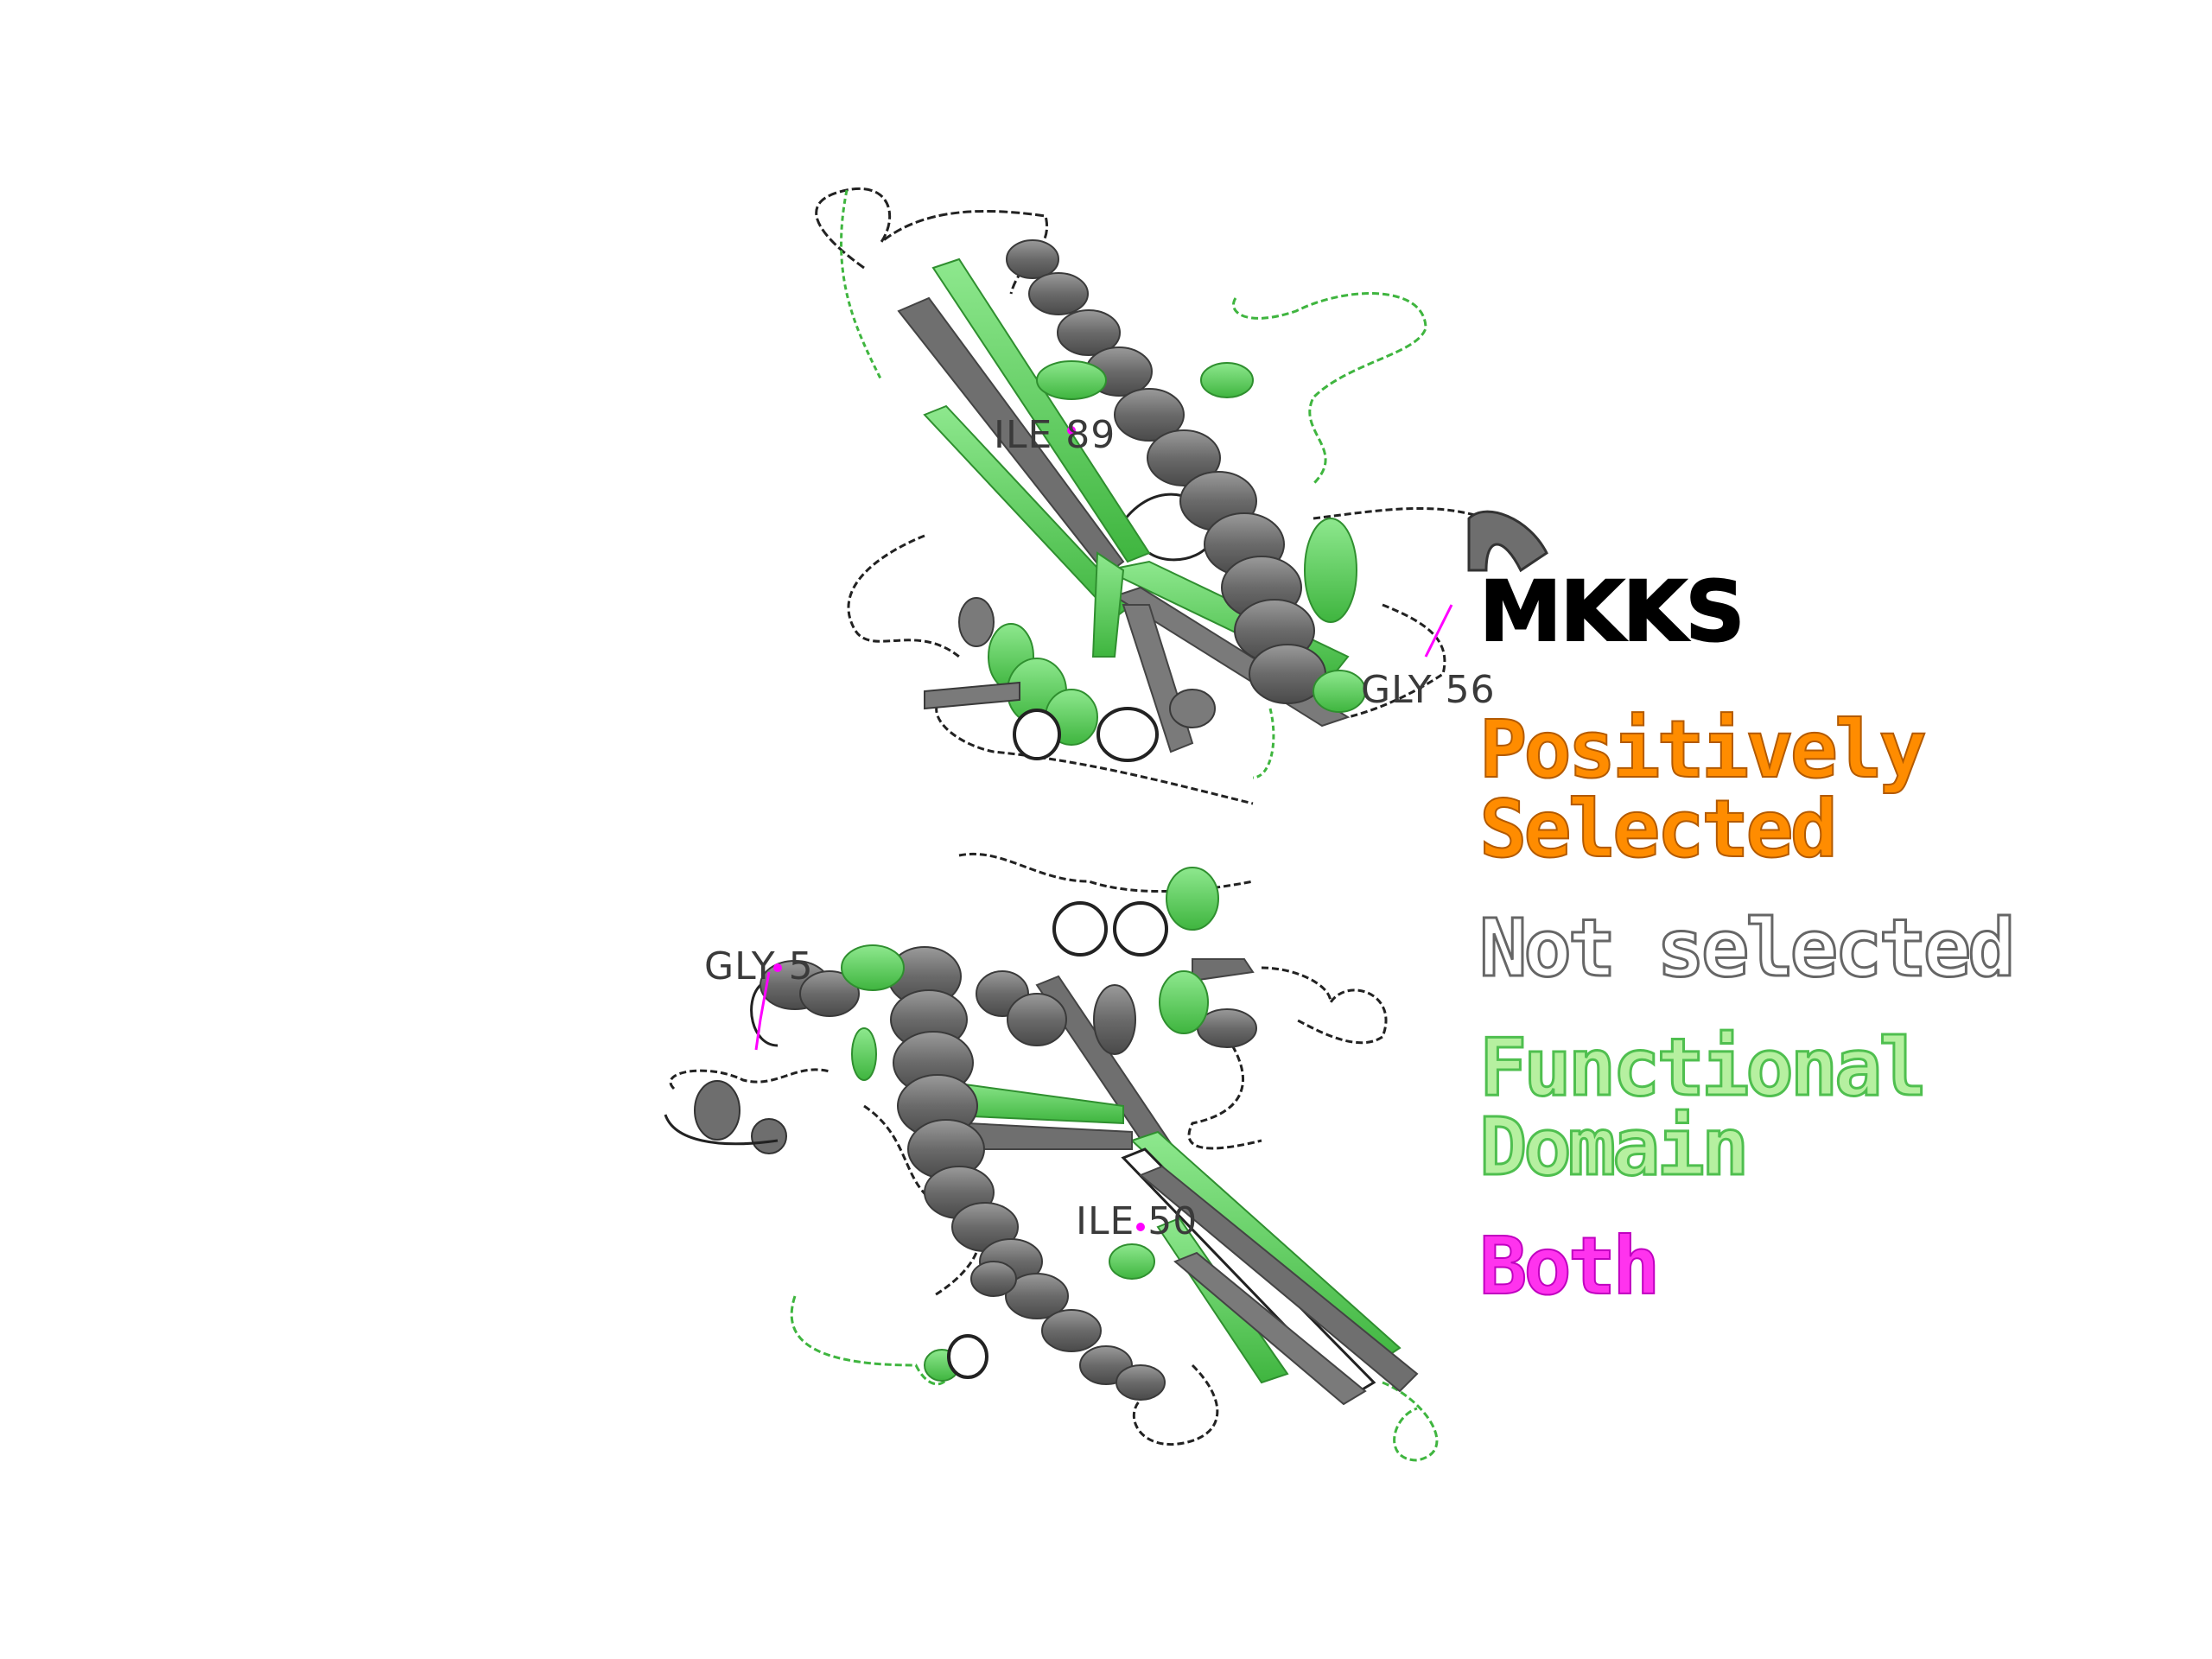 This screenshot has width=2212, height=1659. I want to click on residue-label-top-ile: ILE 89, so click(1055, 435).